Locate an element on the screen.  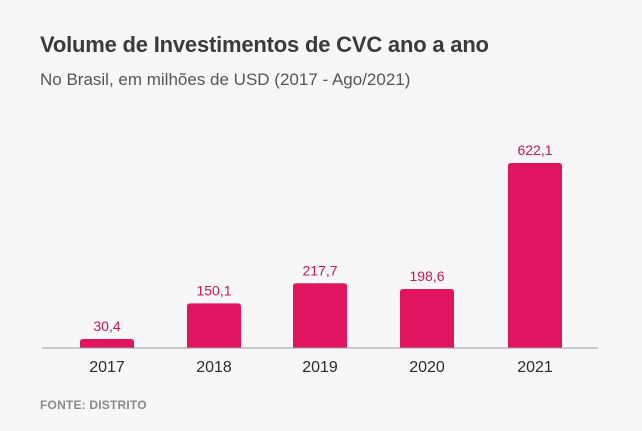
x-tick-label-2021: 2021 is located at coordinates (535, 367).